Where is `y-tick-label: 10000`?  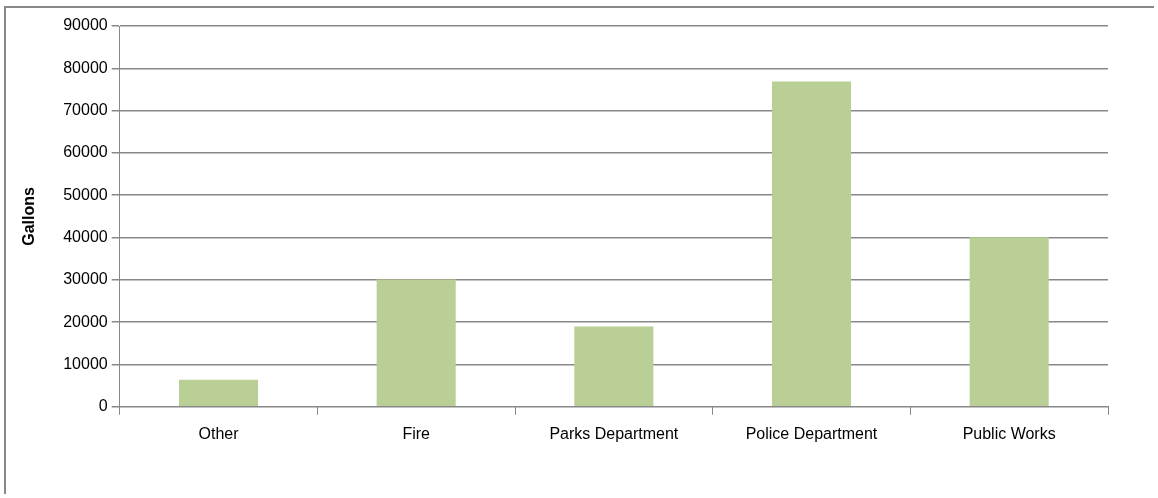 y-tick-label: 10000 is located at coordinates (85, 363).